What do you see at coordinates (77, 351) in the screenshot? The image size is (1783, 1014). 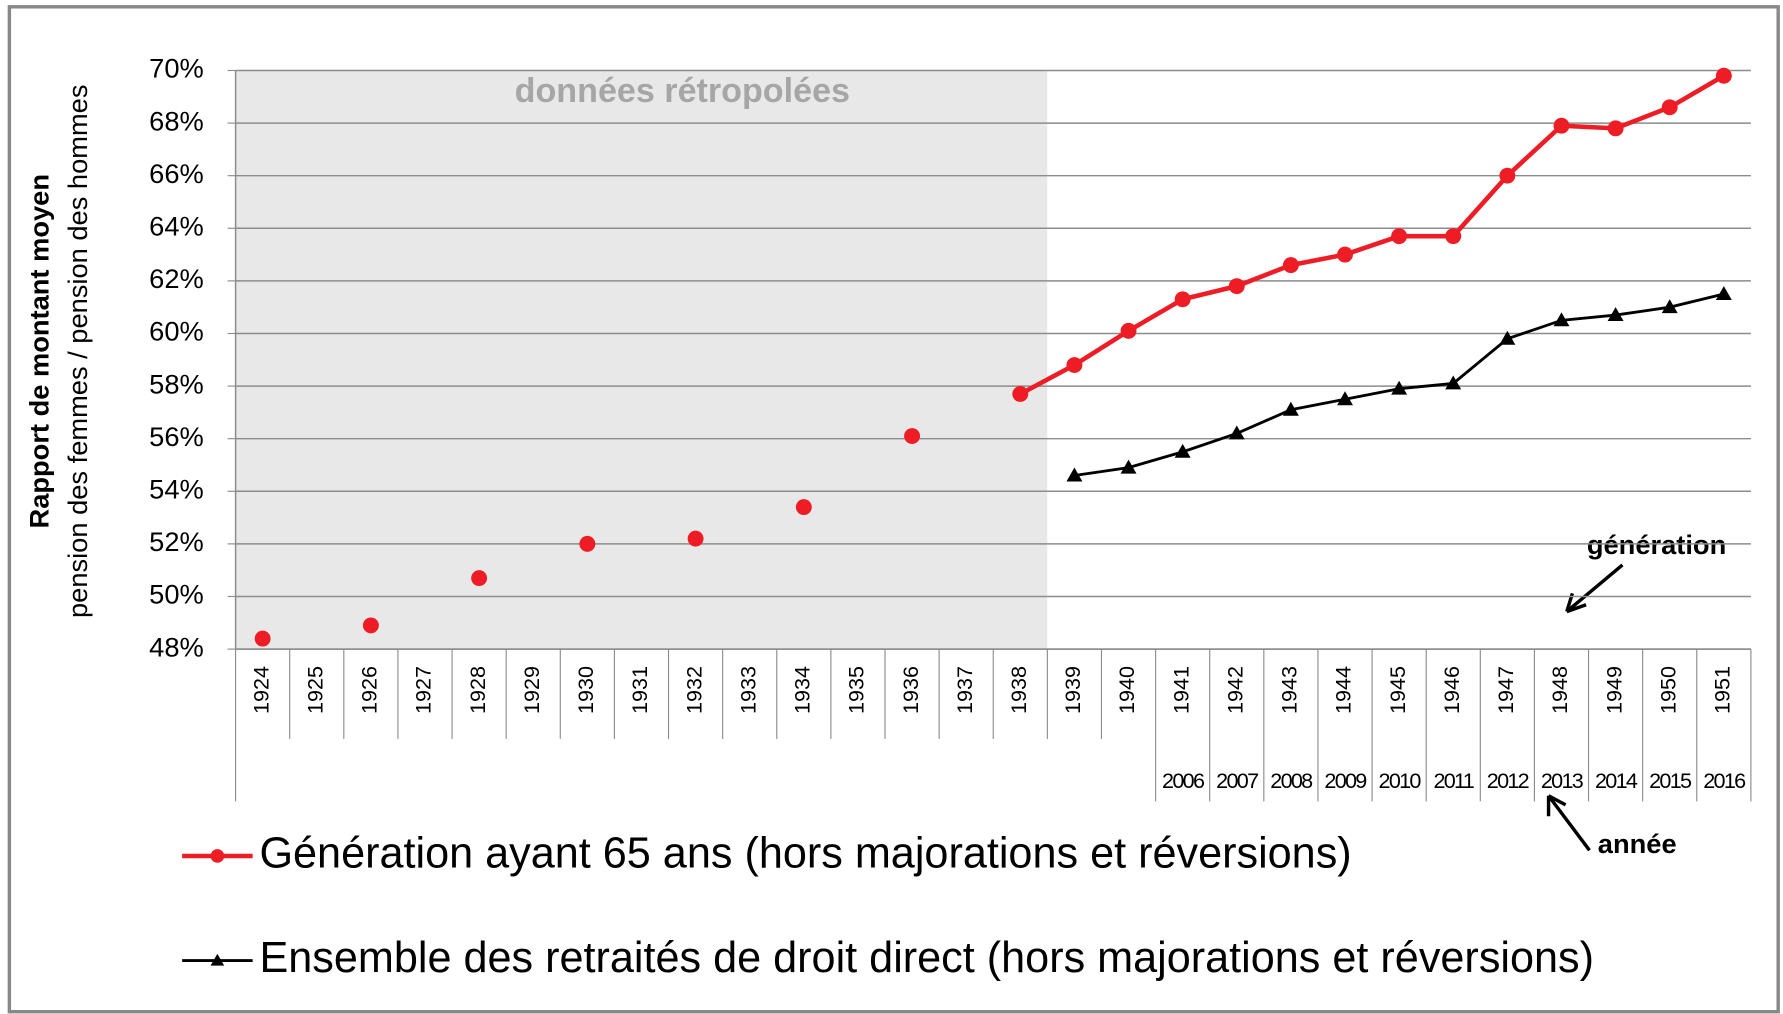 I see `y-axis-label: pension des femmes / pension des hommes` at bounding box center [77, 351].